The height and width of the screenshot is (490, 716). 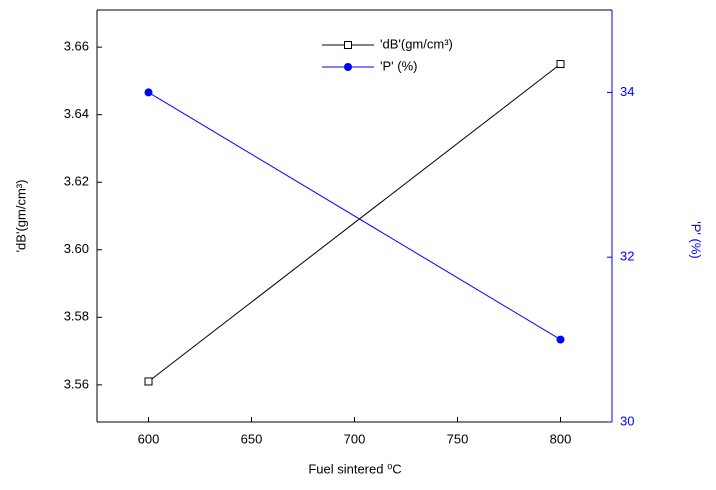 I want to click on y2-tick-label: 30, so click(x=627, y=420).